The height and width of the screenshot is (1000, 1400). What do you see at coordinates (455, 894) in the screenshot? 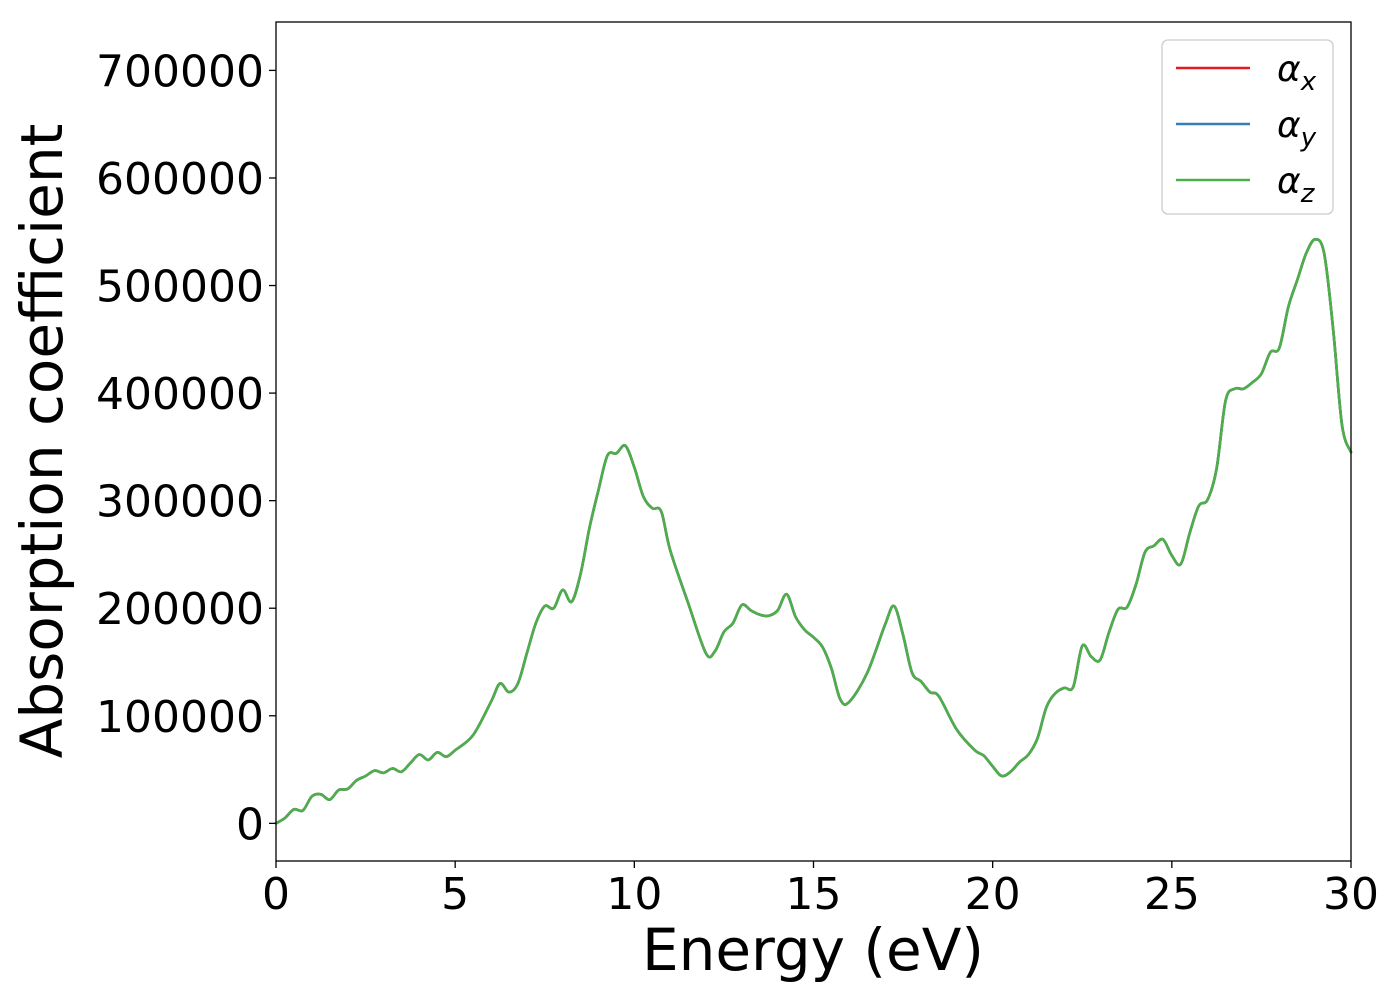
I see `x-tick-label: 5` at bounding box center [455, 894].